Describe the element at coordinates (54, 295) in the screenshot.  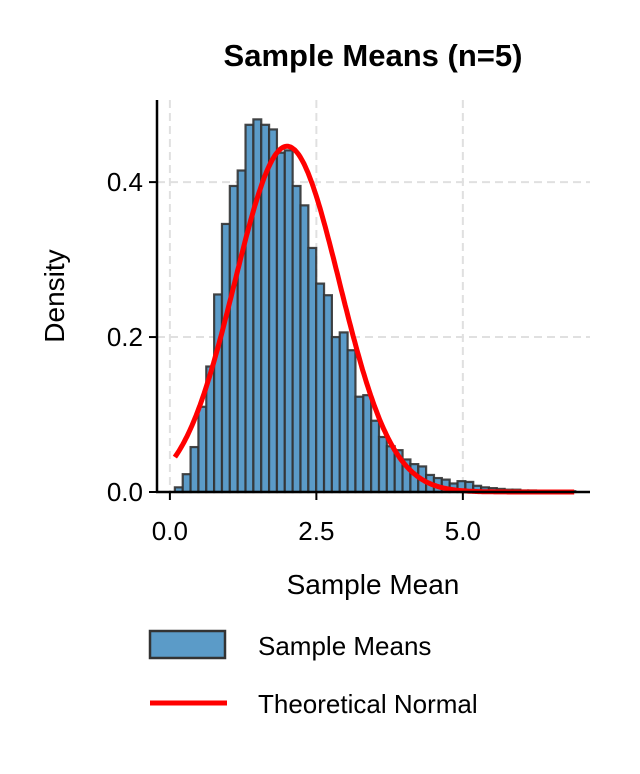
I see `y-axis-label: Density` at that location.